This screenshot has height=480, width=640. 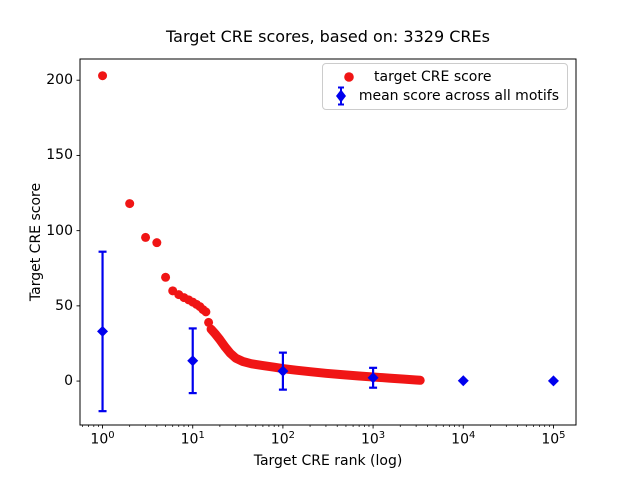 I want to click on blue-diamond-errorbar-icon, so click(x=341, y=96).